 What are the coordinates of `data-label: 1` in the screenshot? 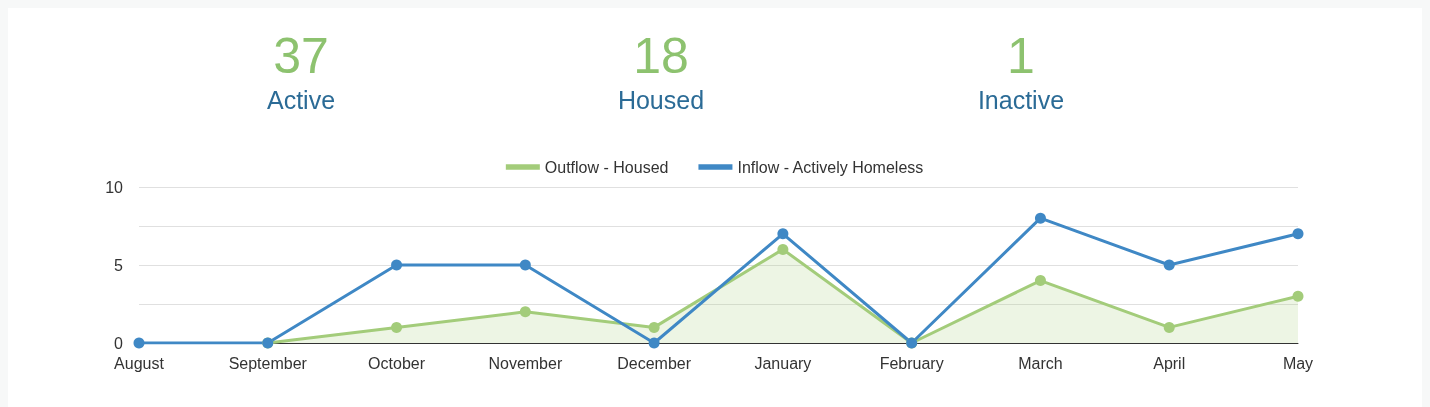 It's located at (1021, 56).